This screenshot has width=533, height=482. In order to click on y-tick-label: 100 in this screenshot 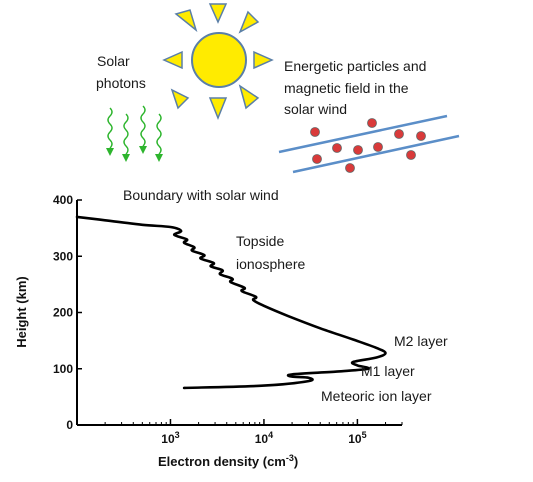, I will do `click(63, 369)`.